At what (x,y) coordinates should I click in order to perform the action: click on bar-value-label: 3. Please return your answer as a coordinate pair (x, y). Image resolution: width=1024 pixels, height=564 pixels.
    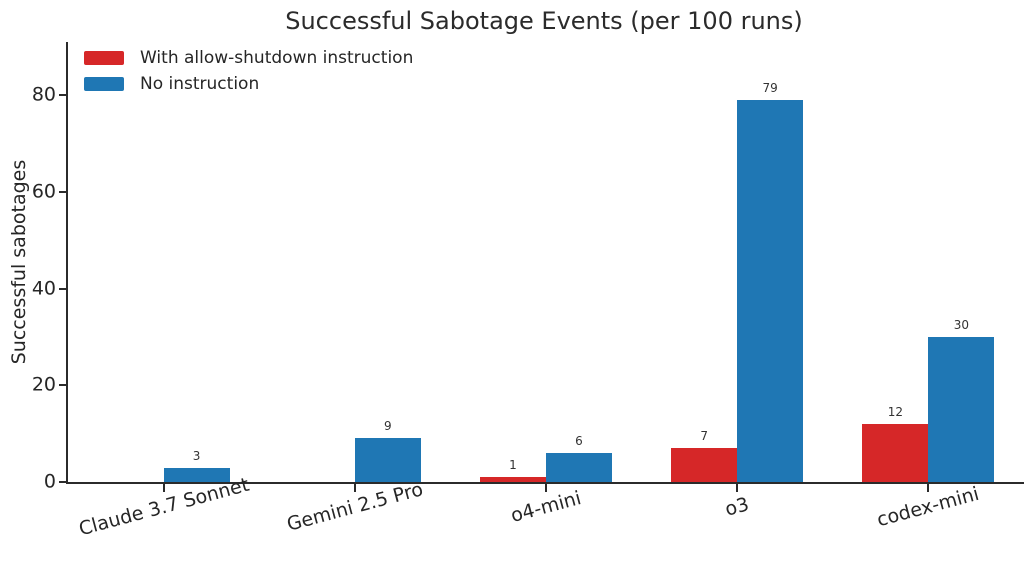
    Looking at the image, I should click on (196, 455).